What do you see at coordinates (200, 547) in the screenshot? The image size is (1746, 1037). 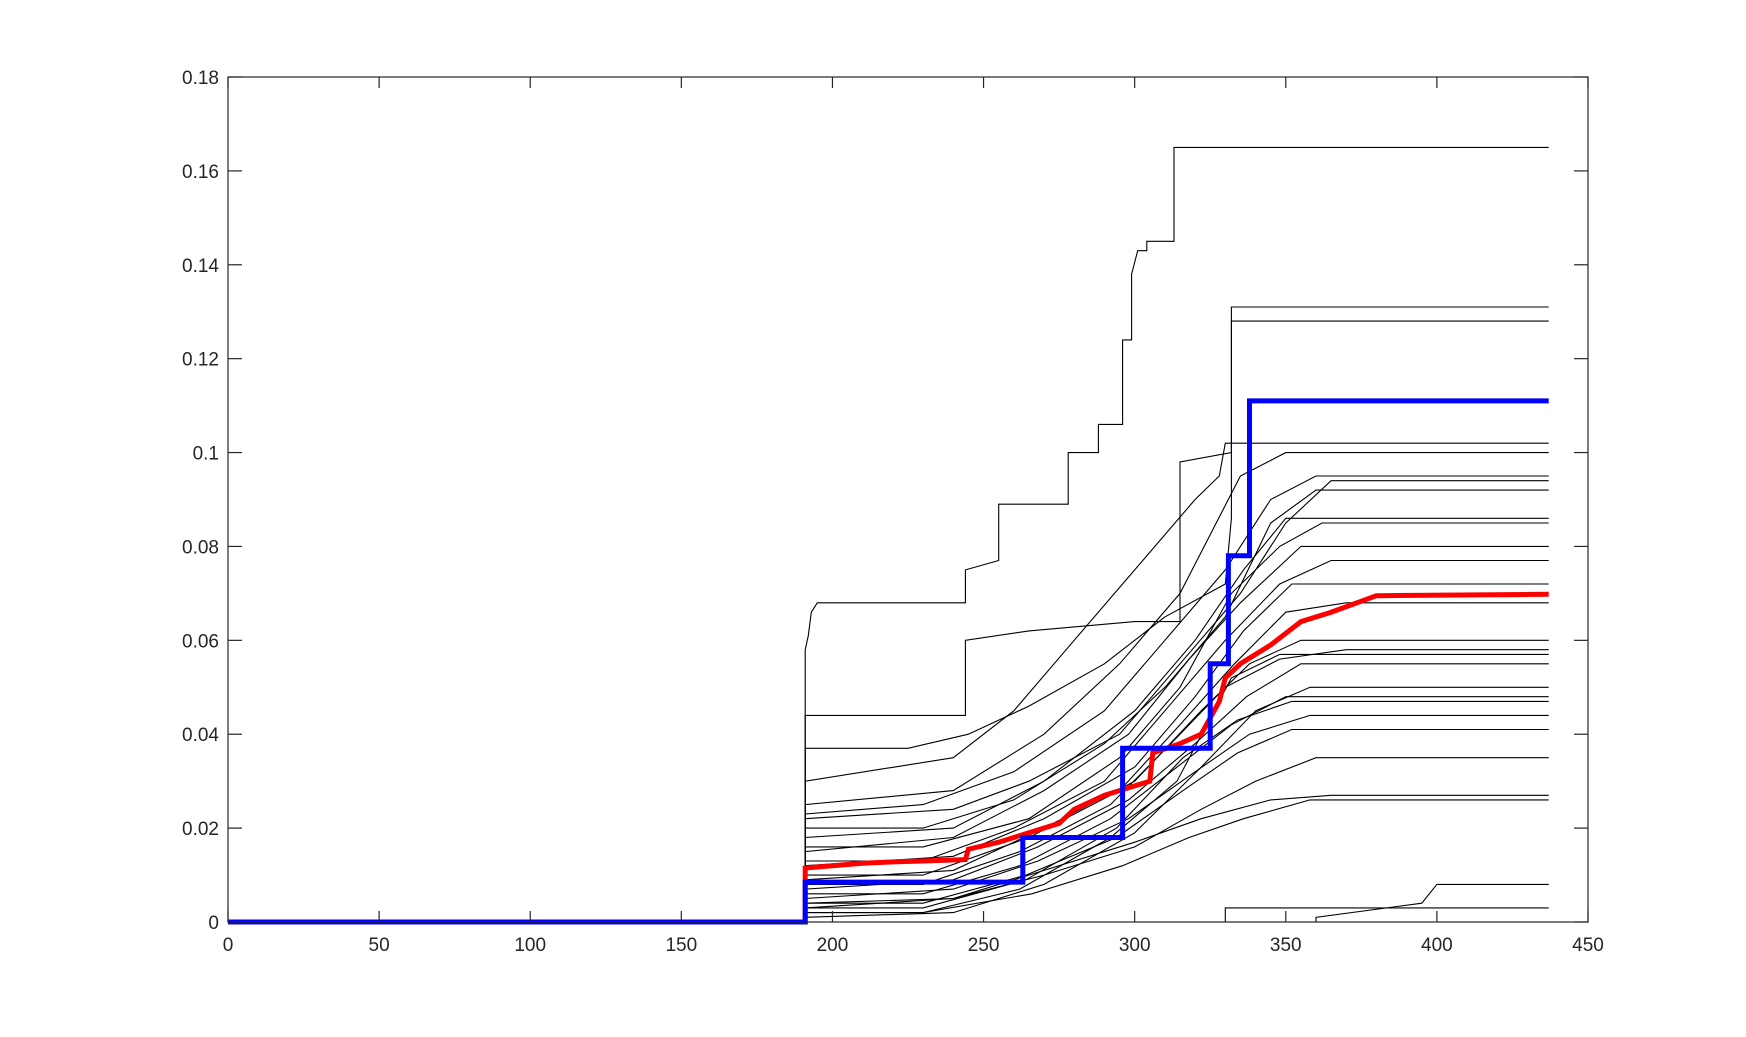 I see `y-tick-label: 0.08` at bounding box center [200, 547].